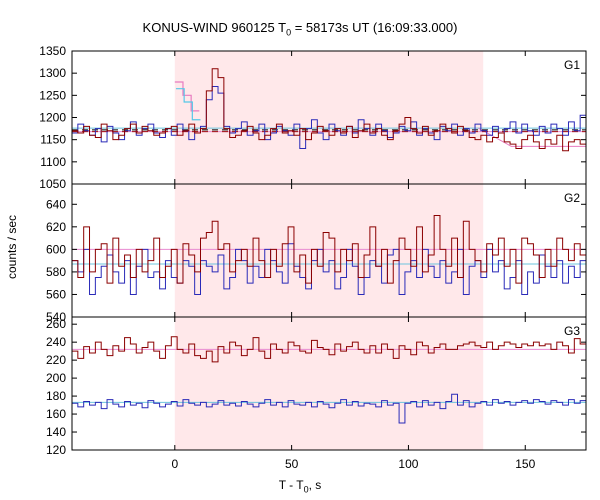 The image size is (600, 500). What do you see at coordinates (300, 486) in the screenshot?
I see `x-axis-label: T - T0, s` at bounding box center [300, 486].